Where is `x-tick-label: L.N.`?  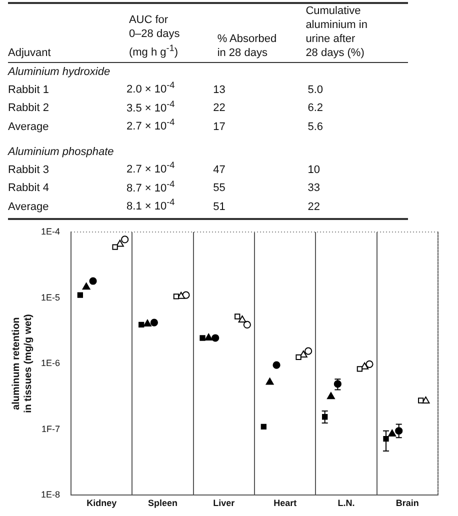
x-tick-label: L.N. is located at coordinates (346, 503).